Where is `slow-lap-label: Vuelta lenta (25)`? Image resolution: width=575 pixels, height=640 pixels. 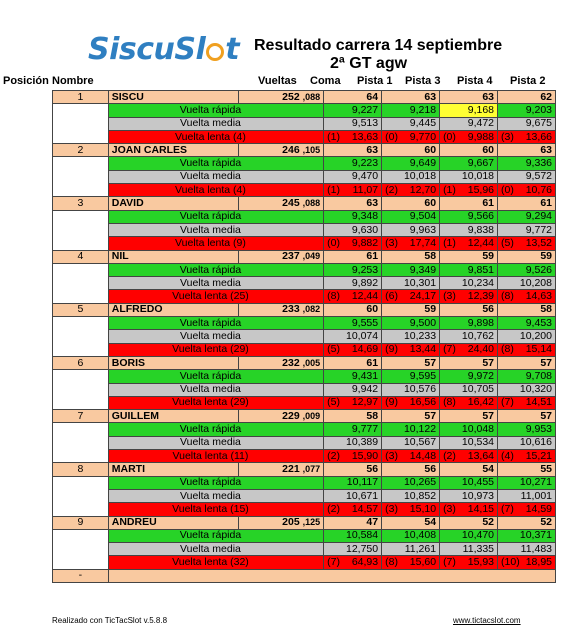
slow-lap-label: Vuelta lenta (25) is located at coordinates (216, 296).